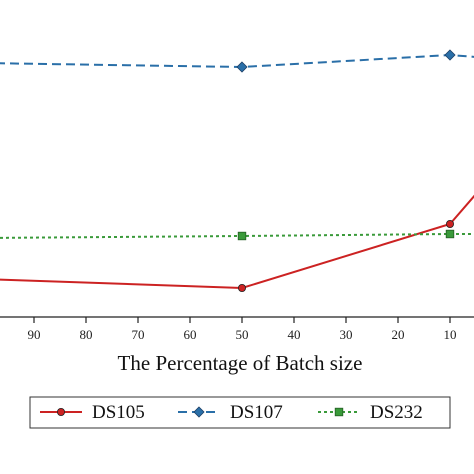 The width and height of the screenshot is (474, 474). What do you see at coordinates (396, 412) in the screenshot?
I see `legend-label-ds232: DS232` at bounding box center [396, 412].